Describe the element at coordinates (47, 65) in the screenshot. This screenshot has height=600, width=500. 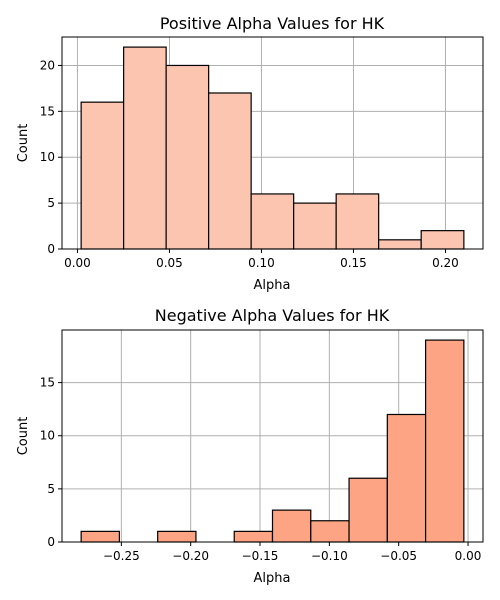
I see `y-tick-label: 20` at that location.